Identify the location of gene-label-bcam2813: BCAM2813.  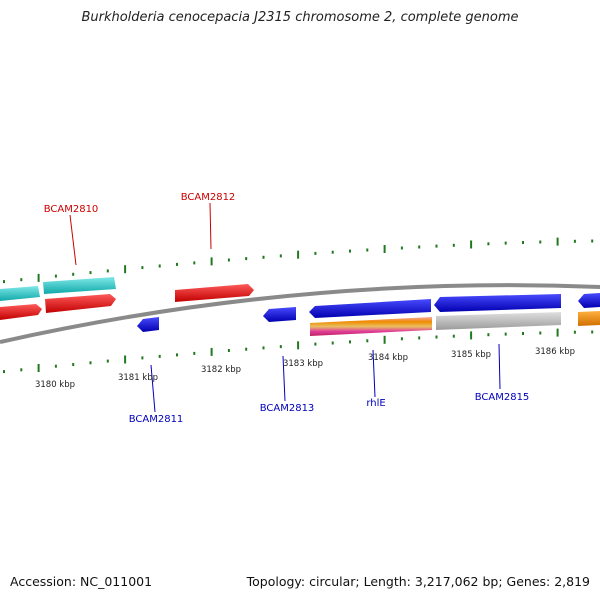
(287, 408).